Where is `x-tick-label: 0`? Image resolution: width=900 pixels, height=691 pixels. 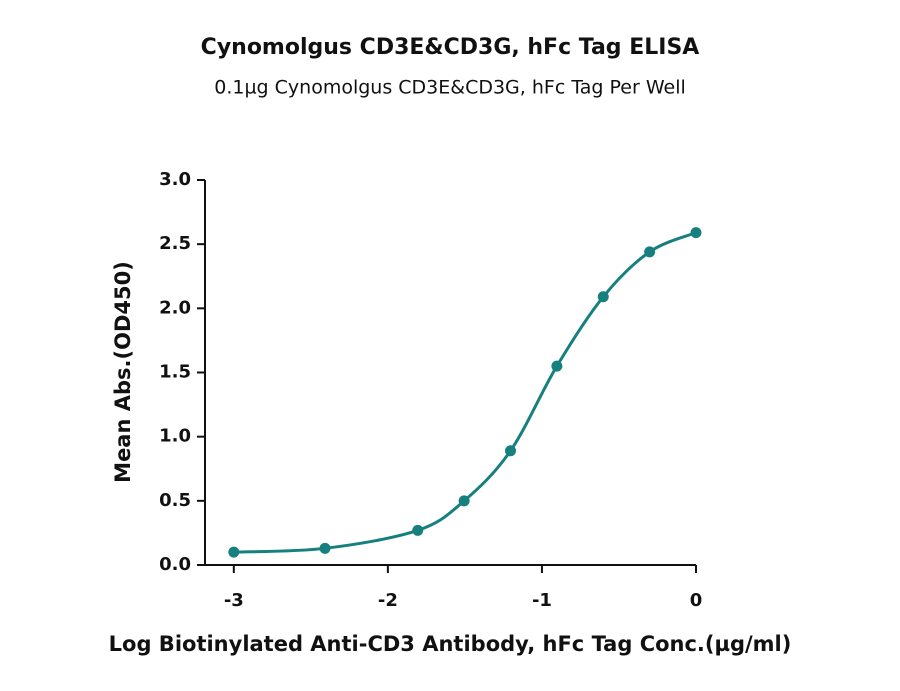 x-tick-label: 0 is located at coordinates (696, 600).